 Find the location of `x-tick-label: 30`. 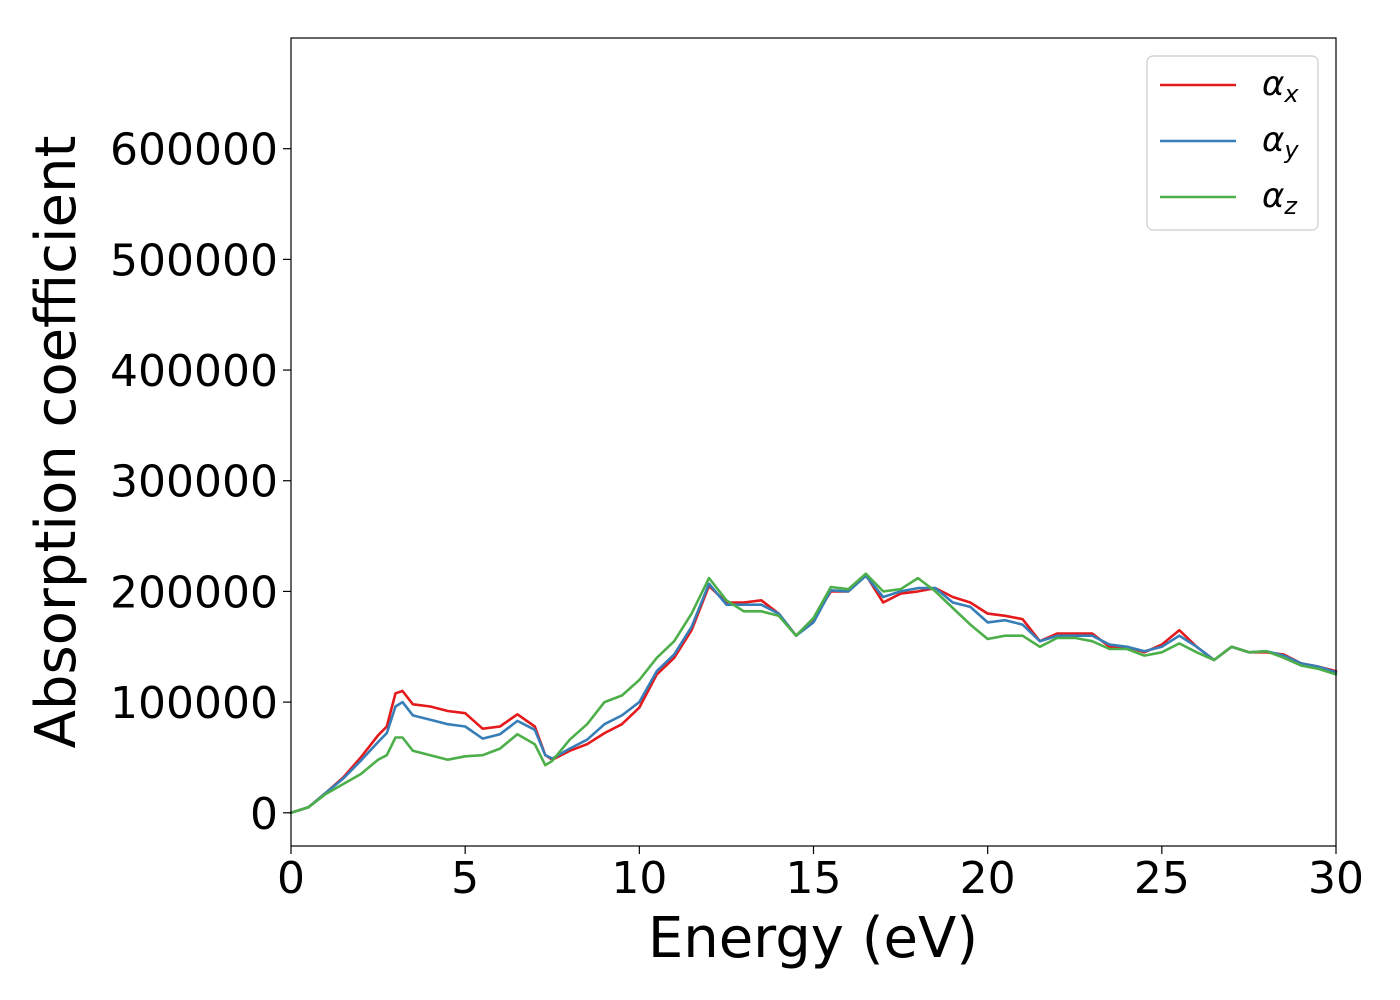

x-tick-label: 30 is located at coordinates (1336, 878).